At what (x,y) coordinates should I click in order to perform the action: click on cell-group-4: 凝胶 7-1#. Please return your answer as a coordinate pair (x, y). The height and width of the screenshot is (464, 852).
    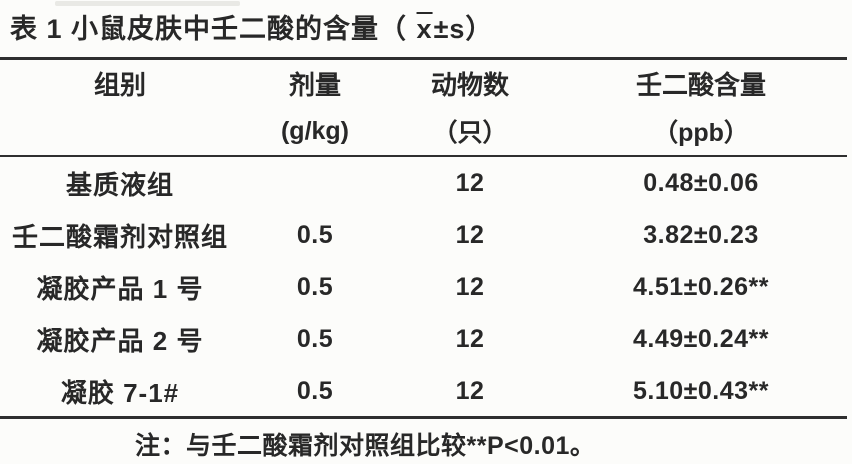
    Looking at the image, I should click on (120, 392).